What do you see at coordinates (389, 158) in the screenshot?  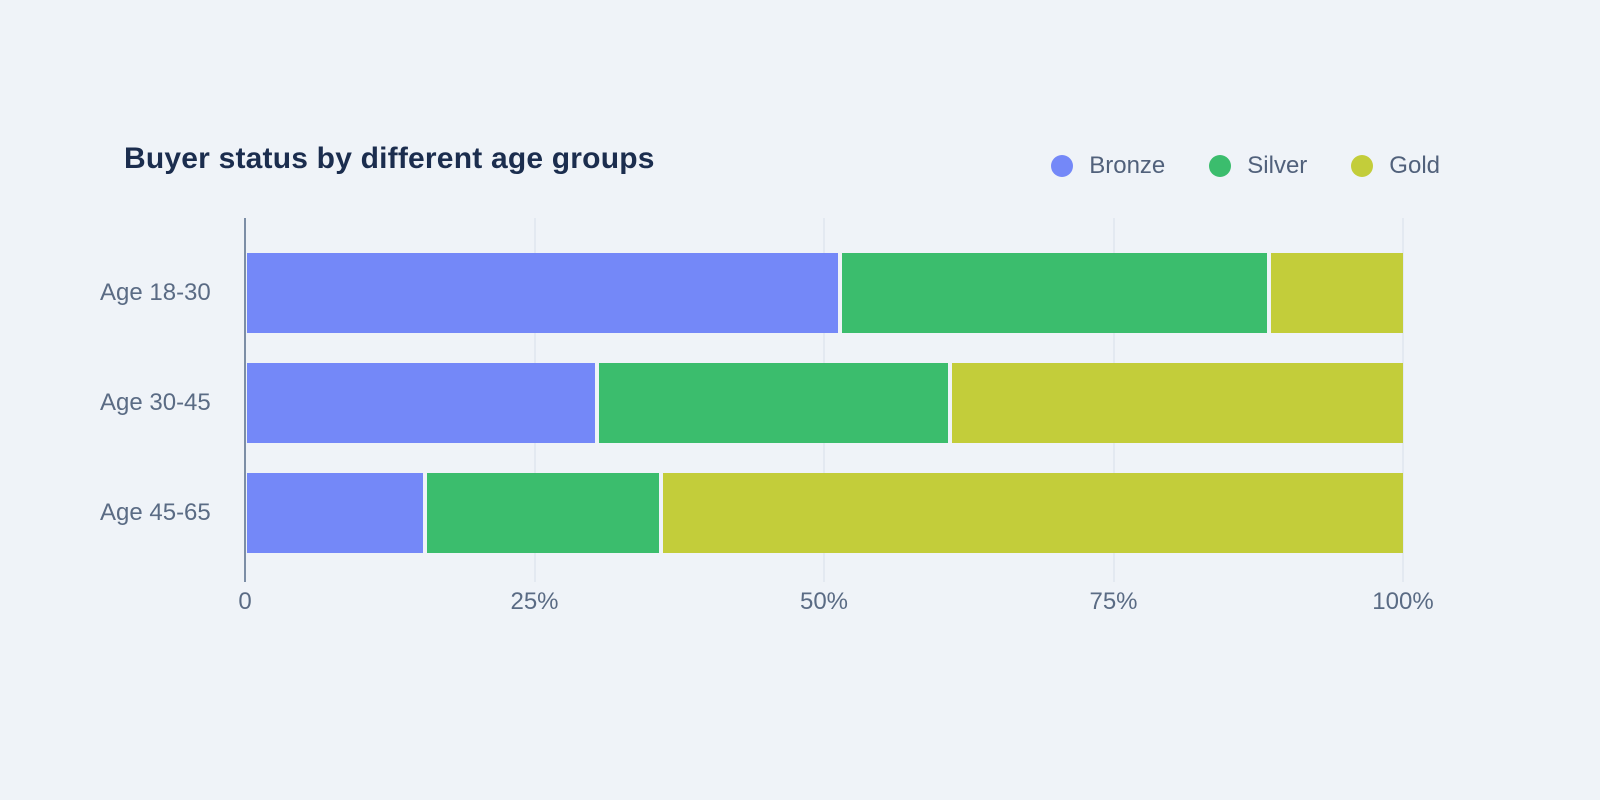 I see `chart-title: Buyer status by different age groups` at bounding box center [389, 158].